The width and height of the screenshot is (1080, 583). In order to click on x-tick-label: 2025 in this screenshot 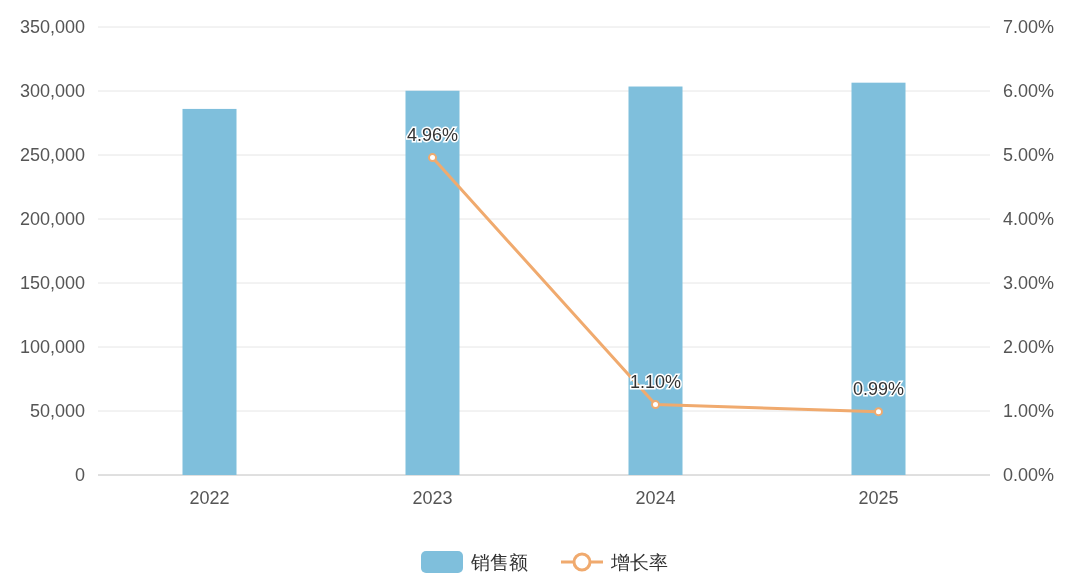, I will do `click(878, 498)`.